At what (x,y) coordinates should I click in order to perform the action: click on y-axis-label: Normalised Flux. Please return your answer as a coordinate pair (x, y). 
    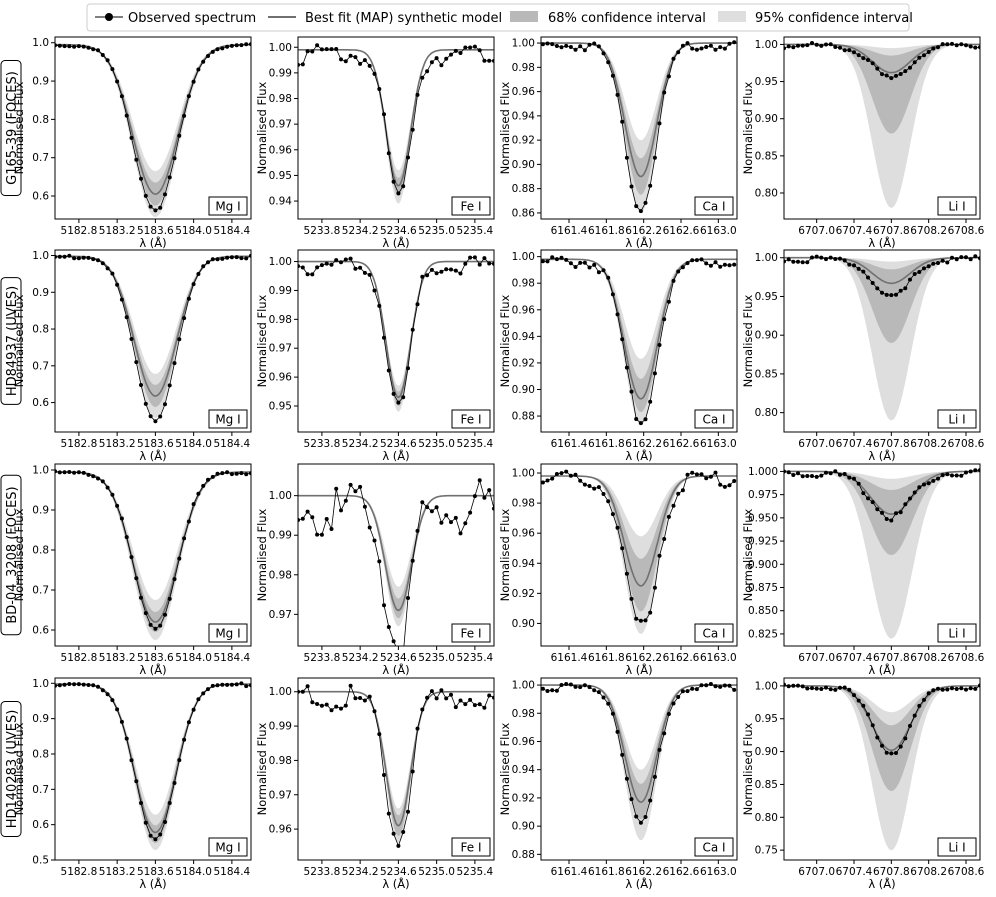
    Looking at the image, I should click on (262, 127).